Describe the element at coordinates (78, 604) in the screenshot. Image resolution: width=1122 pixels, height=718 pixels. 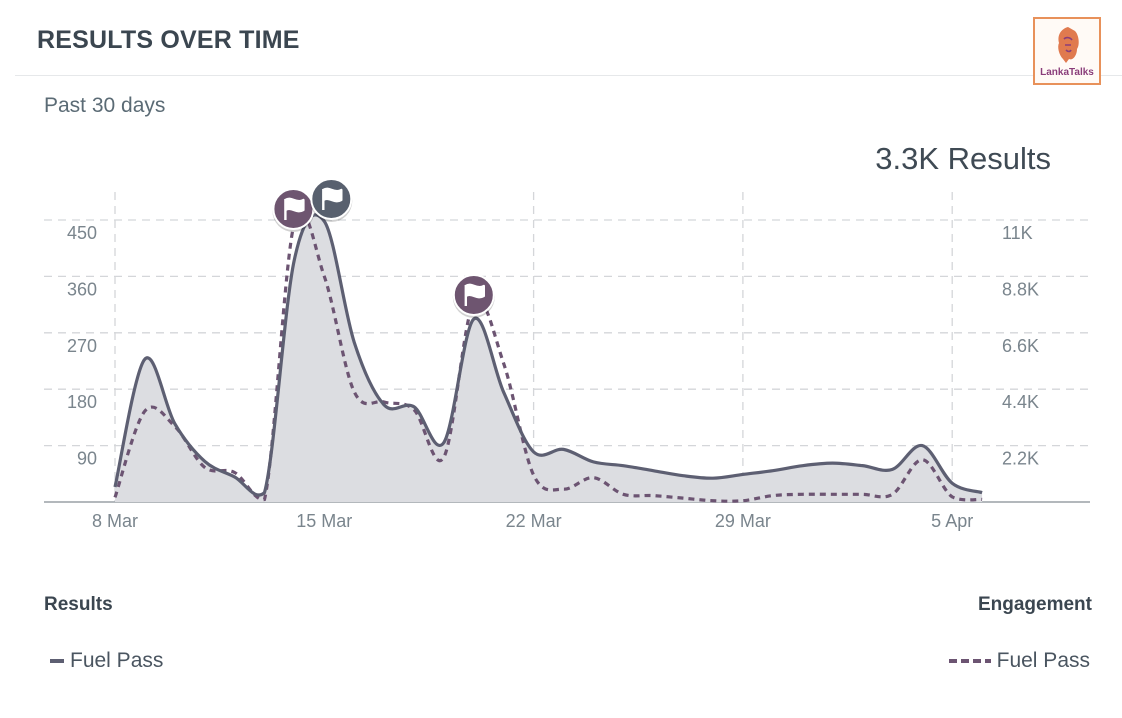
I see `legend-title-results: Results` at that location.